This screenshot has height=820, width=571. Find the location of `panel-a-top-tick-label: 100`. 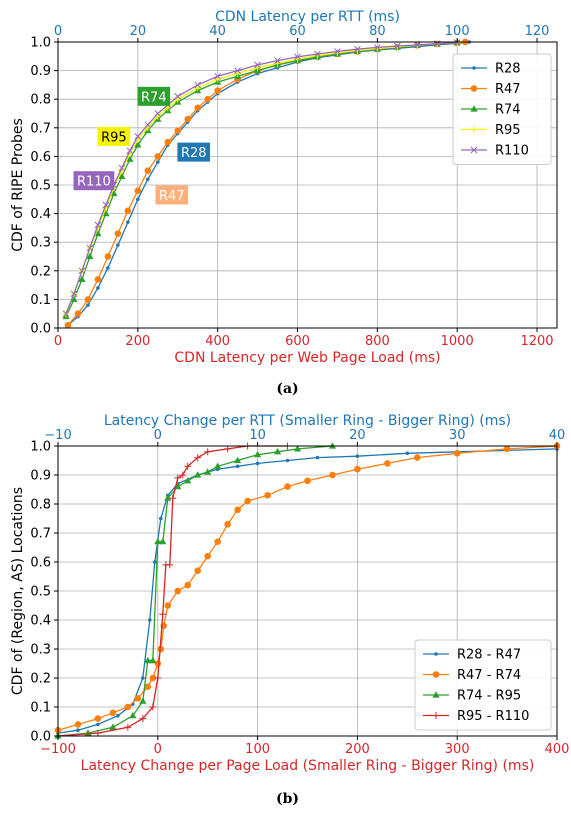

panel-a-top-tick-label: 100 is located at coordinates (457, 31).